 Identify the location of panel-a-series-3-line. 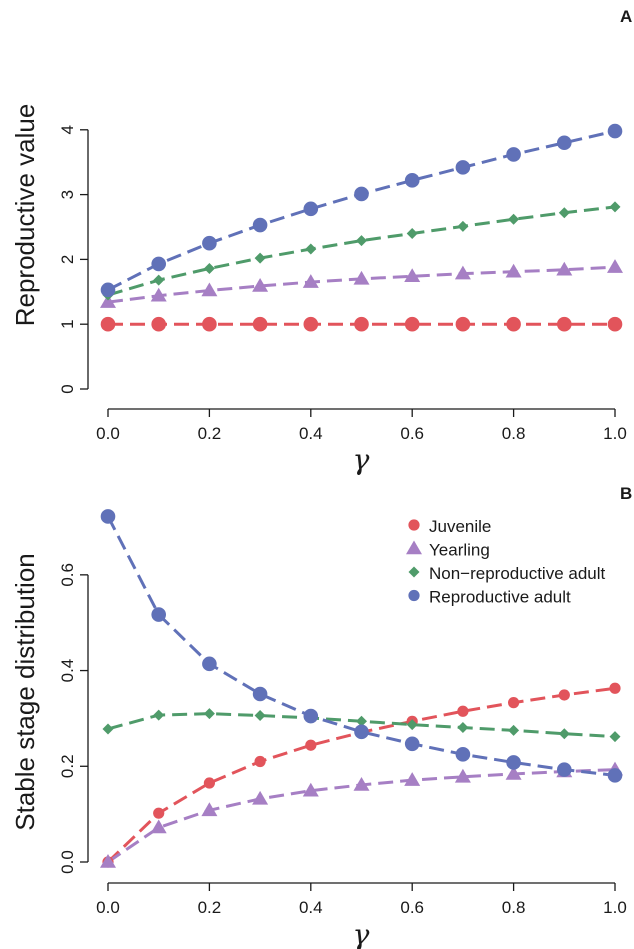
(361, 210).